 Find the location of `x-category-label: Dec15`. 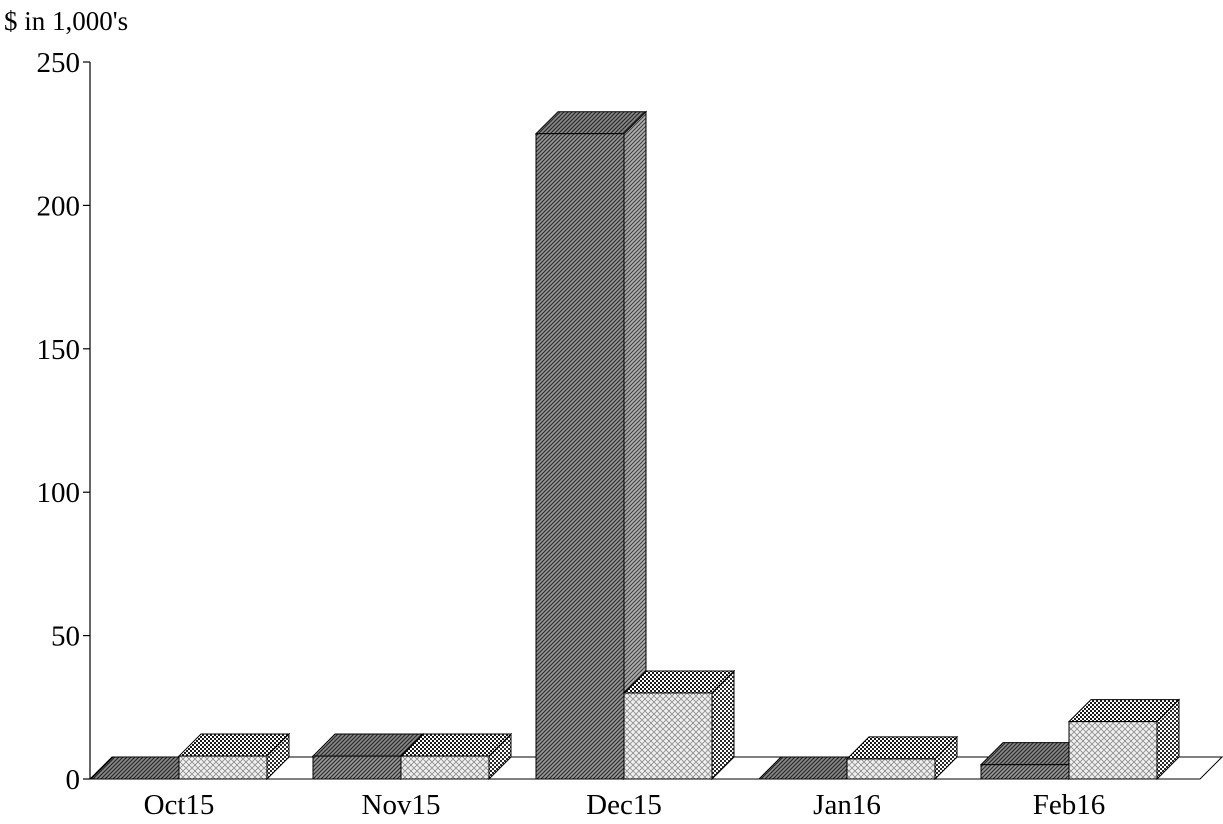

x-category-label: Dec15 is located at coordinates (624, 805).